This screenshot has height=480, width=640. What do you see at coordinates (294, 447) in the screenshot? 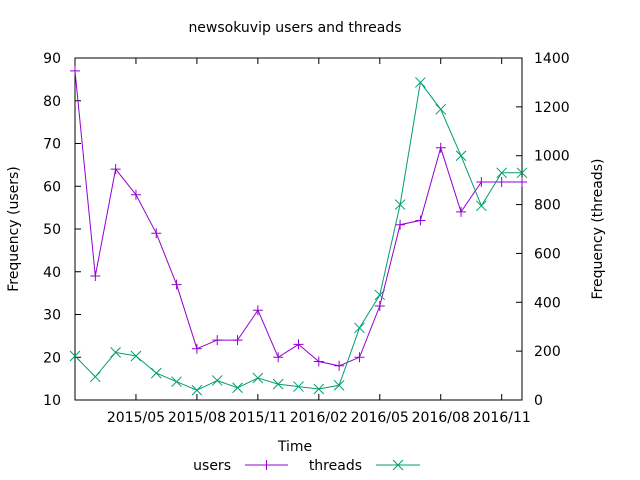
I see `x-axis-label: Time` at bounding box center [294, 447].